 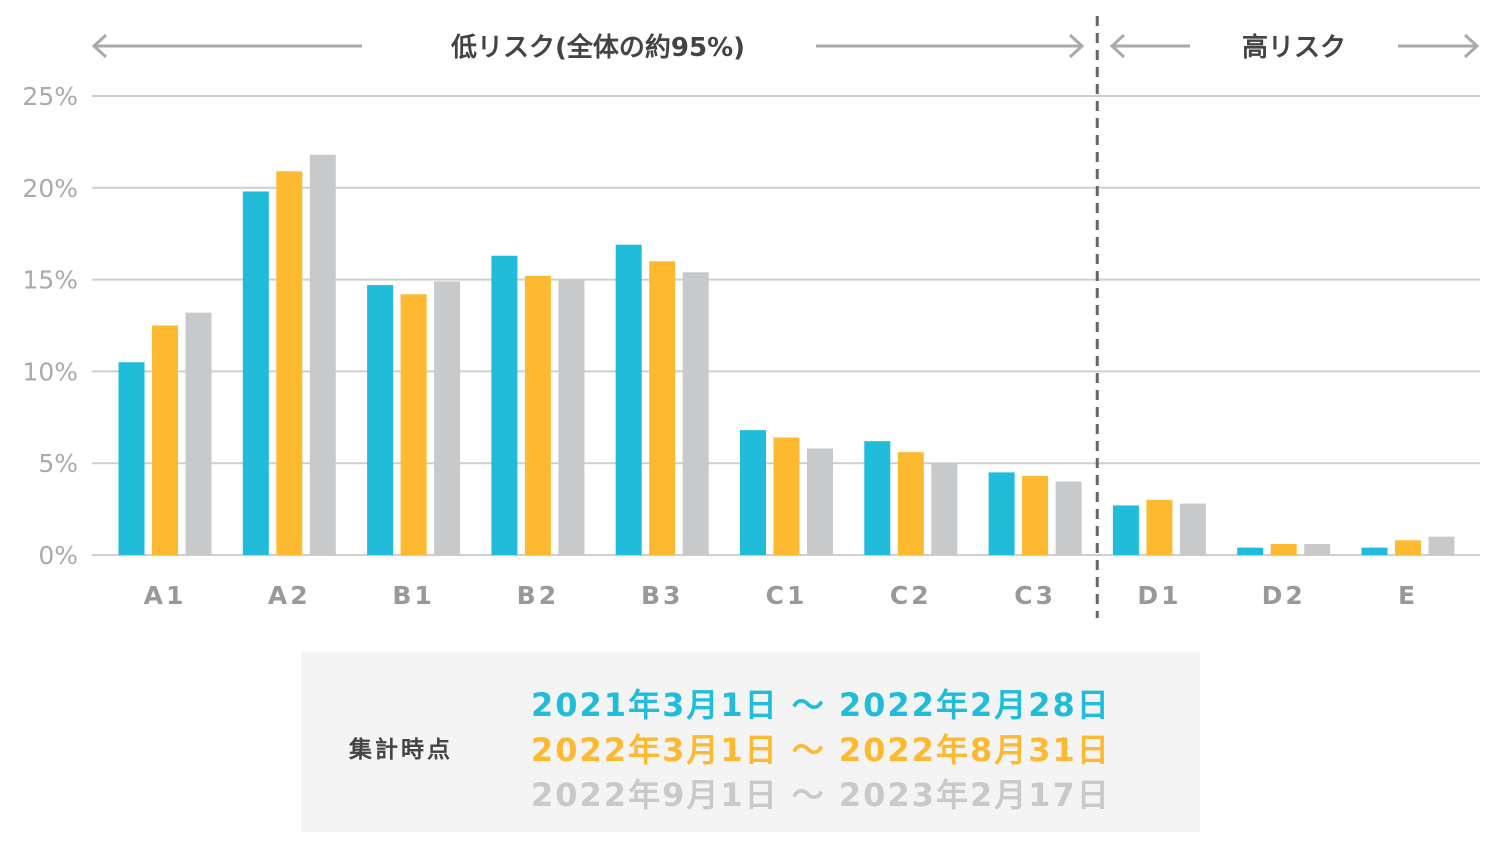 I want to click on y-tick-label: 0%, so click(x=58, y=555).